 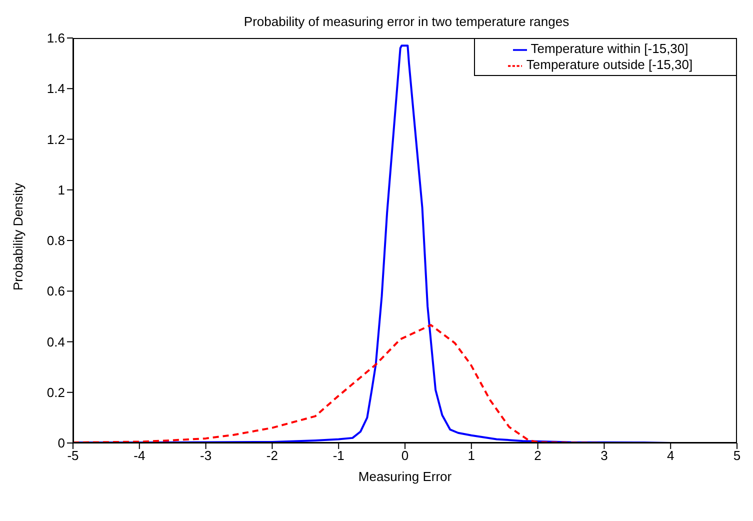 I want to click on y-axis-title: Probability Density, so click(x=18, y=236).